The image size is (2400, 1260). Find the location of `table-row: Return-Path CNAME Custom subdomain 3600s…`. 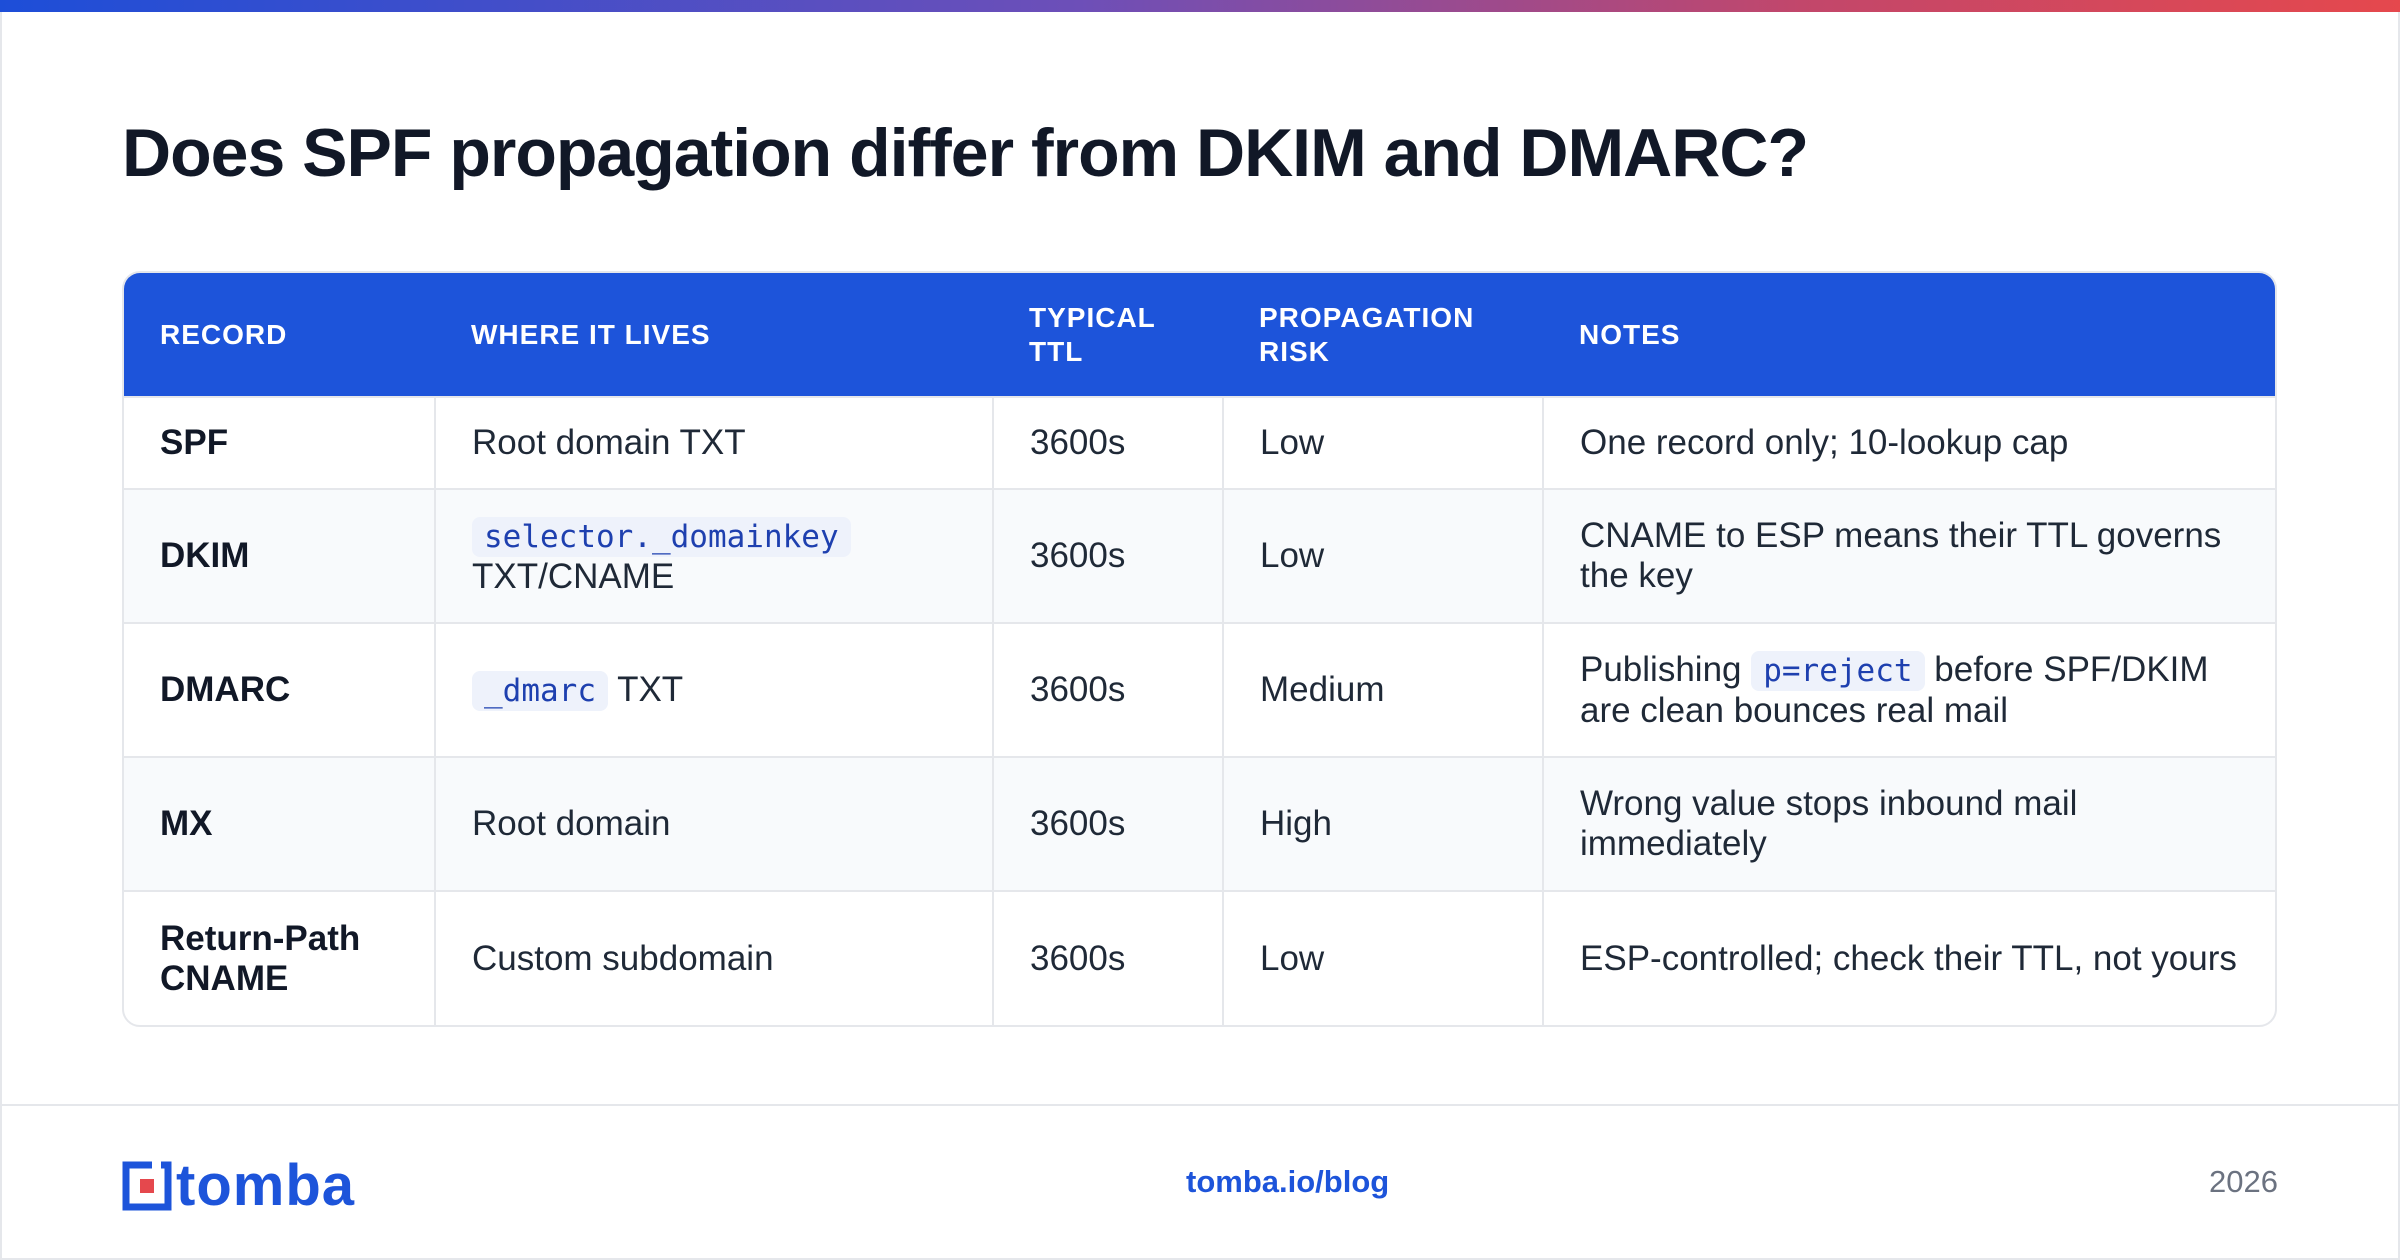

table-row: Return-Path CNAME Custom subdomain 3600s… is located at coordinates (1199, 958).